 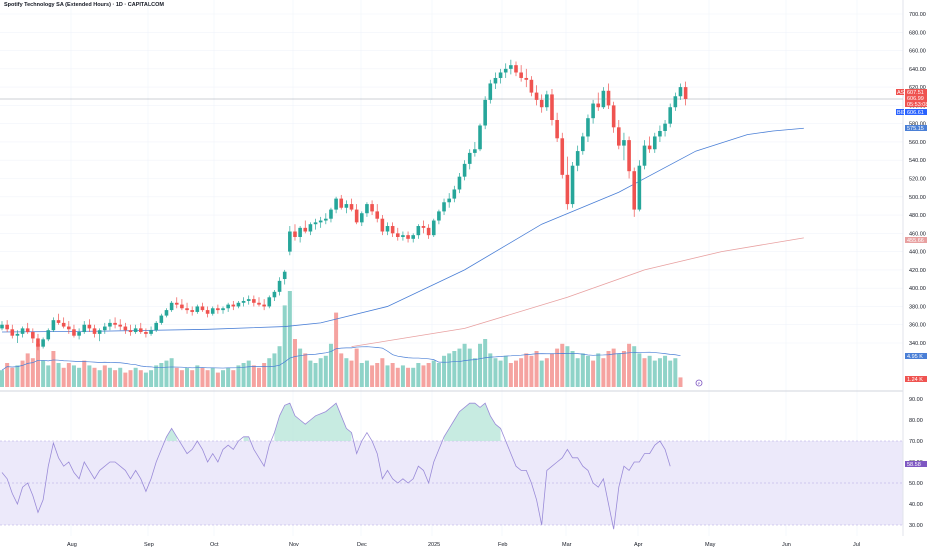 I want to click on time-tick-label: Dec, so click(x=362, y=545).